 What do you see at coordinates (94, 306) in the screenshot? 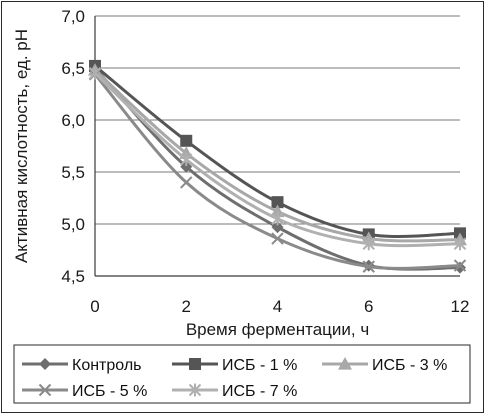
I see `x-tick-label: 0` at bounding box center [94, 306].